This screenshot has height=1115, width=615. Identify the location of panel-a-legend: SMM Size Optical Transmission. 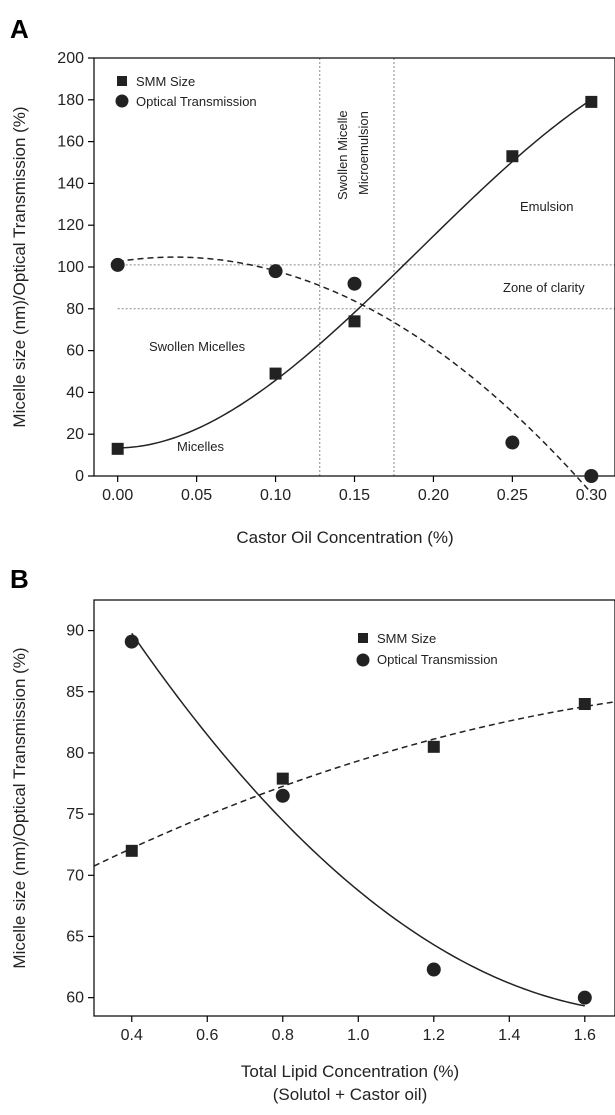
(186, 91).